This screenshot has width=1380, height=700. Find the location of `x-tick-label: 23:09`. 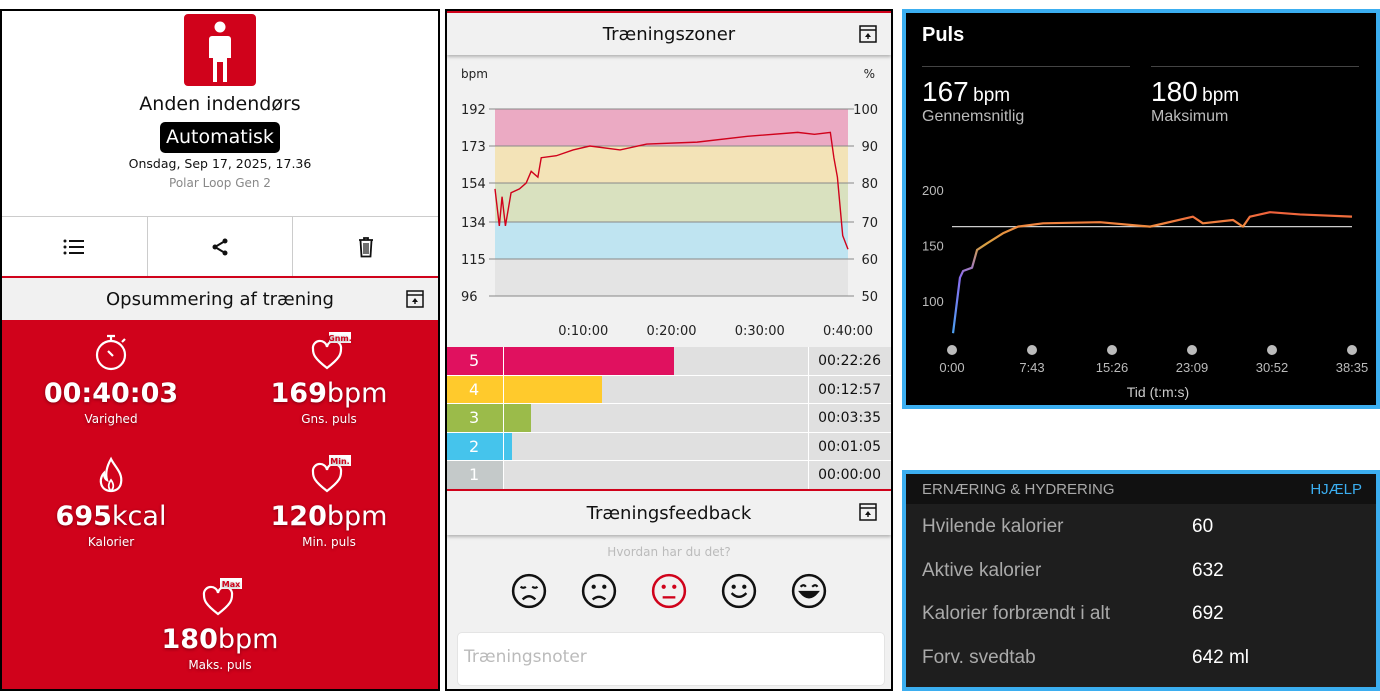

x-tick-label: 23:09 is located at coordinates (1192, 367).